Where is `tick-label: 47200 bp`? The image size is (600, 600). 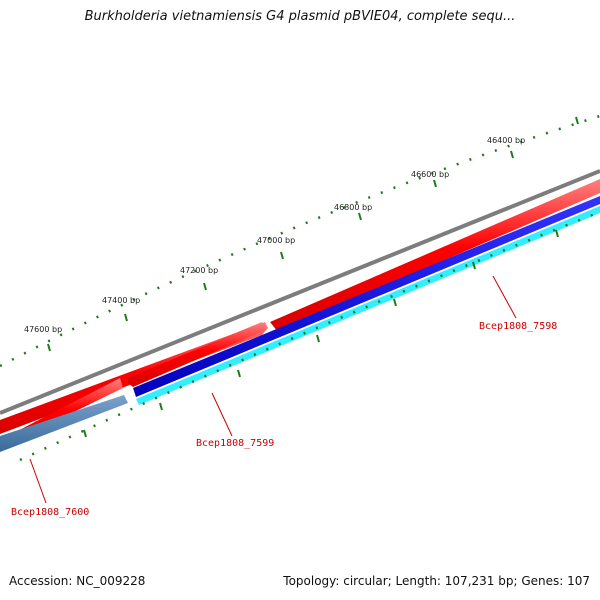
tick-label: 47200 bp is located at coordinates (199, 270).